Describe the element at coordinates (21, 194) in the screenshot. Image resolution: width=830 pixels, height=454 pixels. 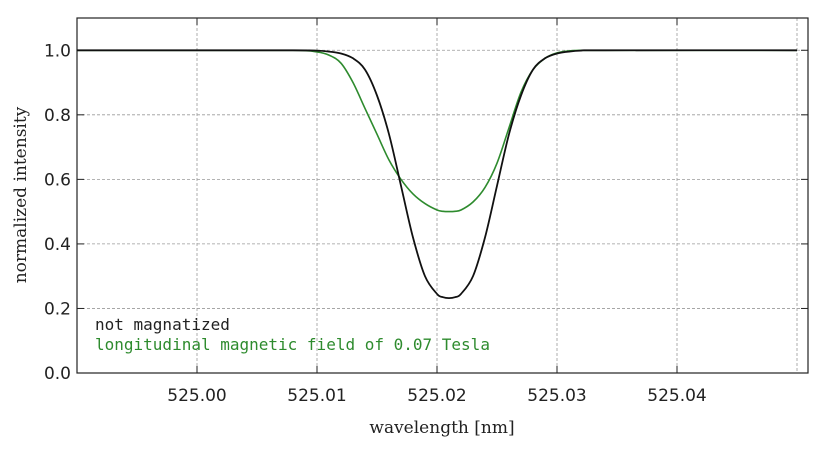
I see `y-axis-label: normalized intensity` at that location.